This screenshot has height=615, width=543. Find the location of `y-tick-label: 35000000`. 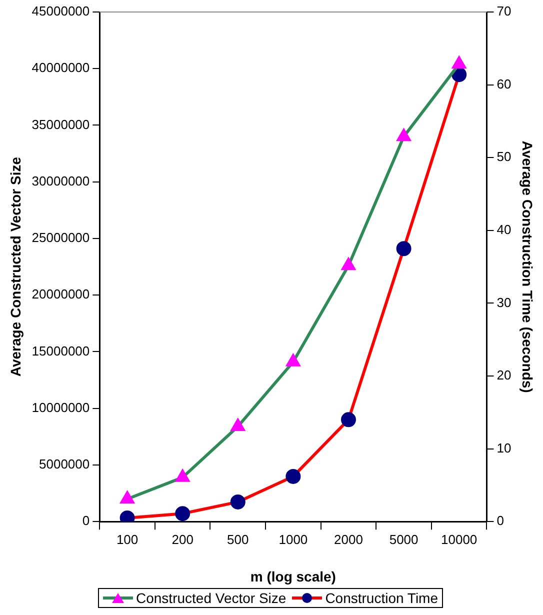

y-tick-label: 35000000 is located at coordinates (61, 124).